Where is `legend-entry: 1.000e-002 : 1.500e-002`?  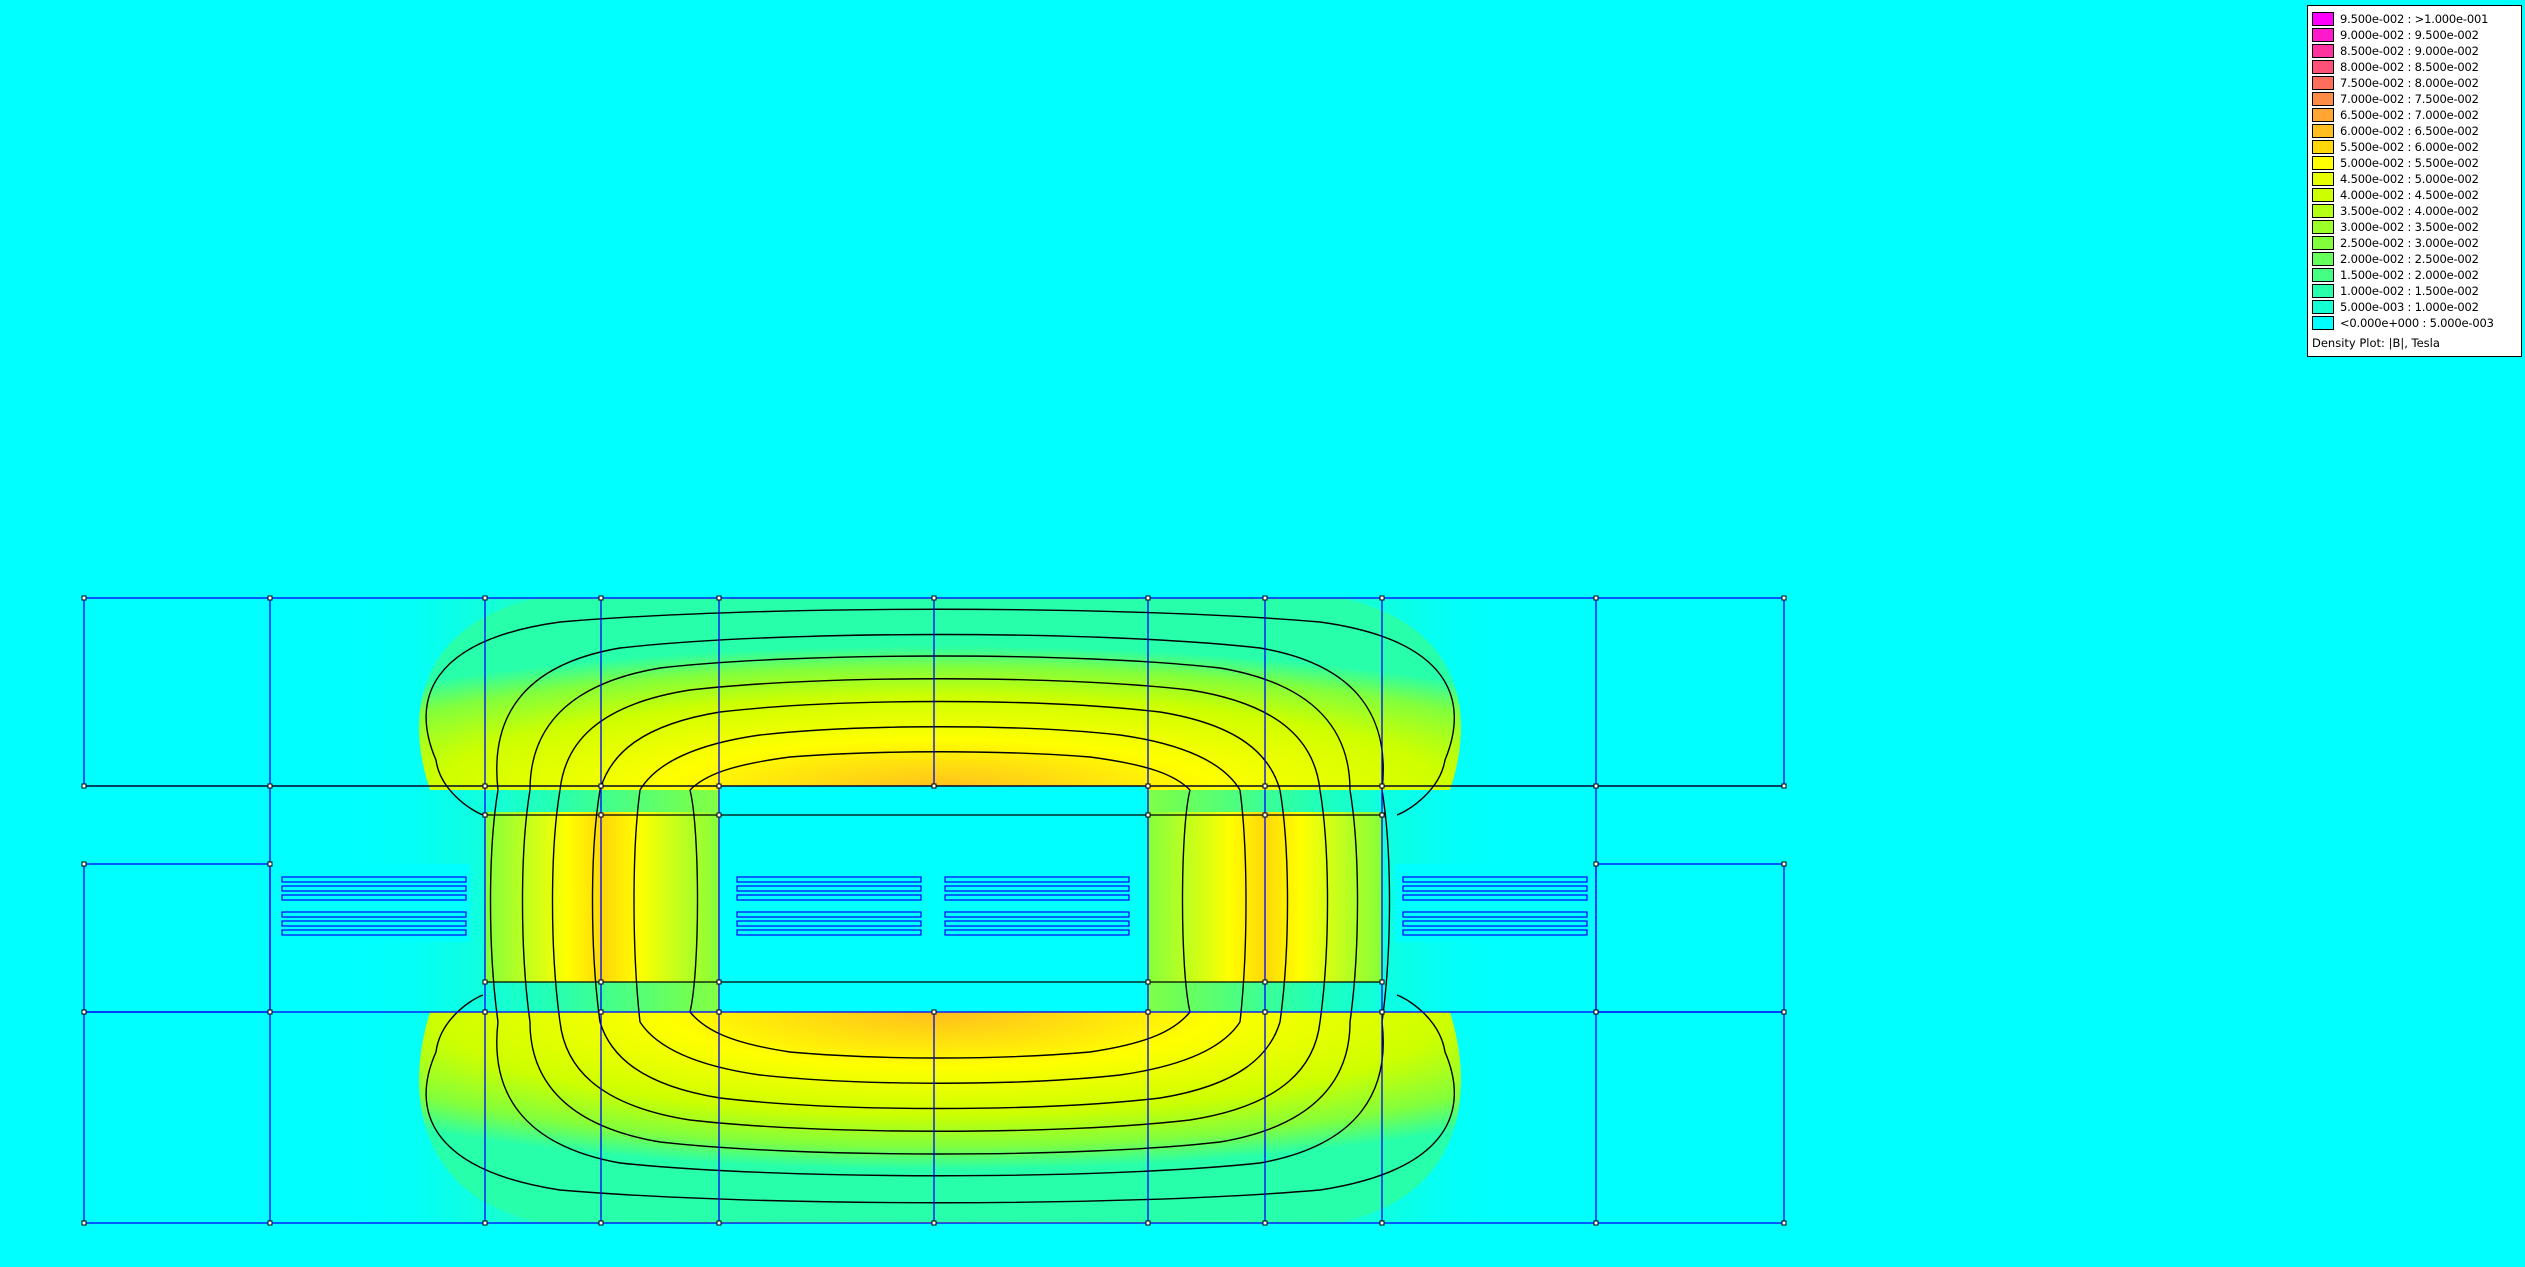
legend-entry: 1.000e-002 : 1.500e-002 is located at coordinates (2414, 291).